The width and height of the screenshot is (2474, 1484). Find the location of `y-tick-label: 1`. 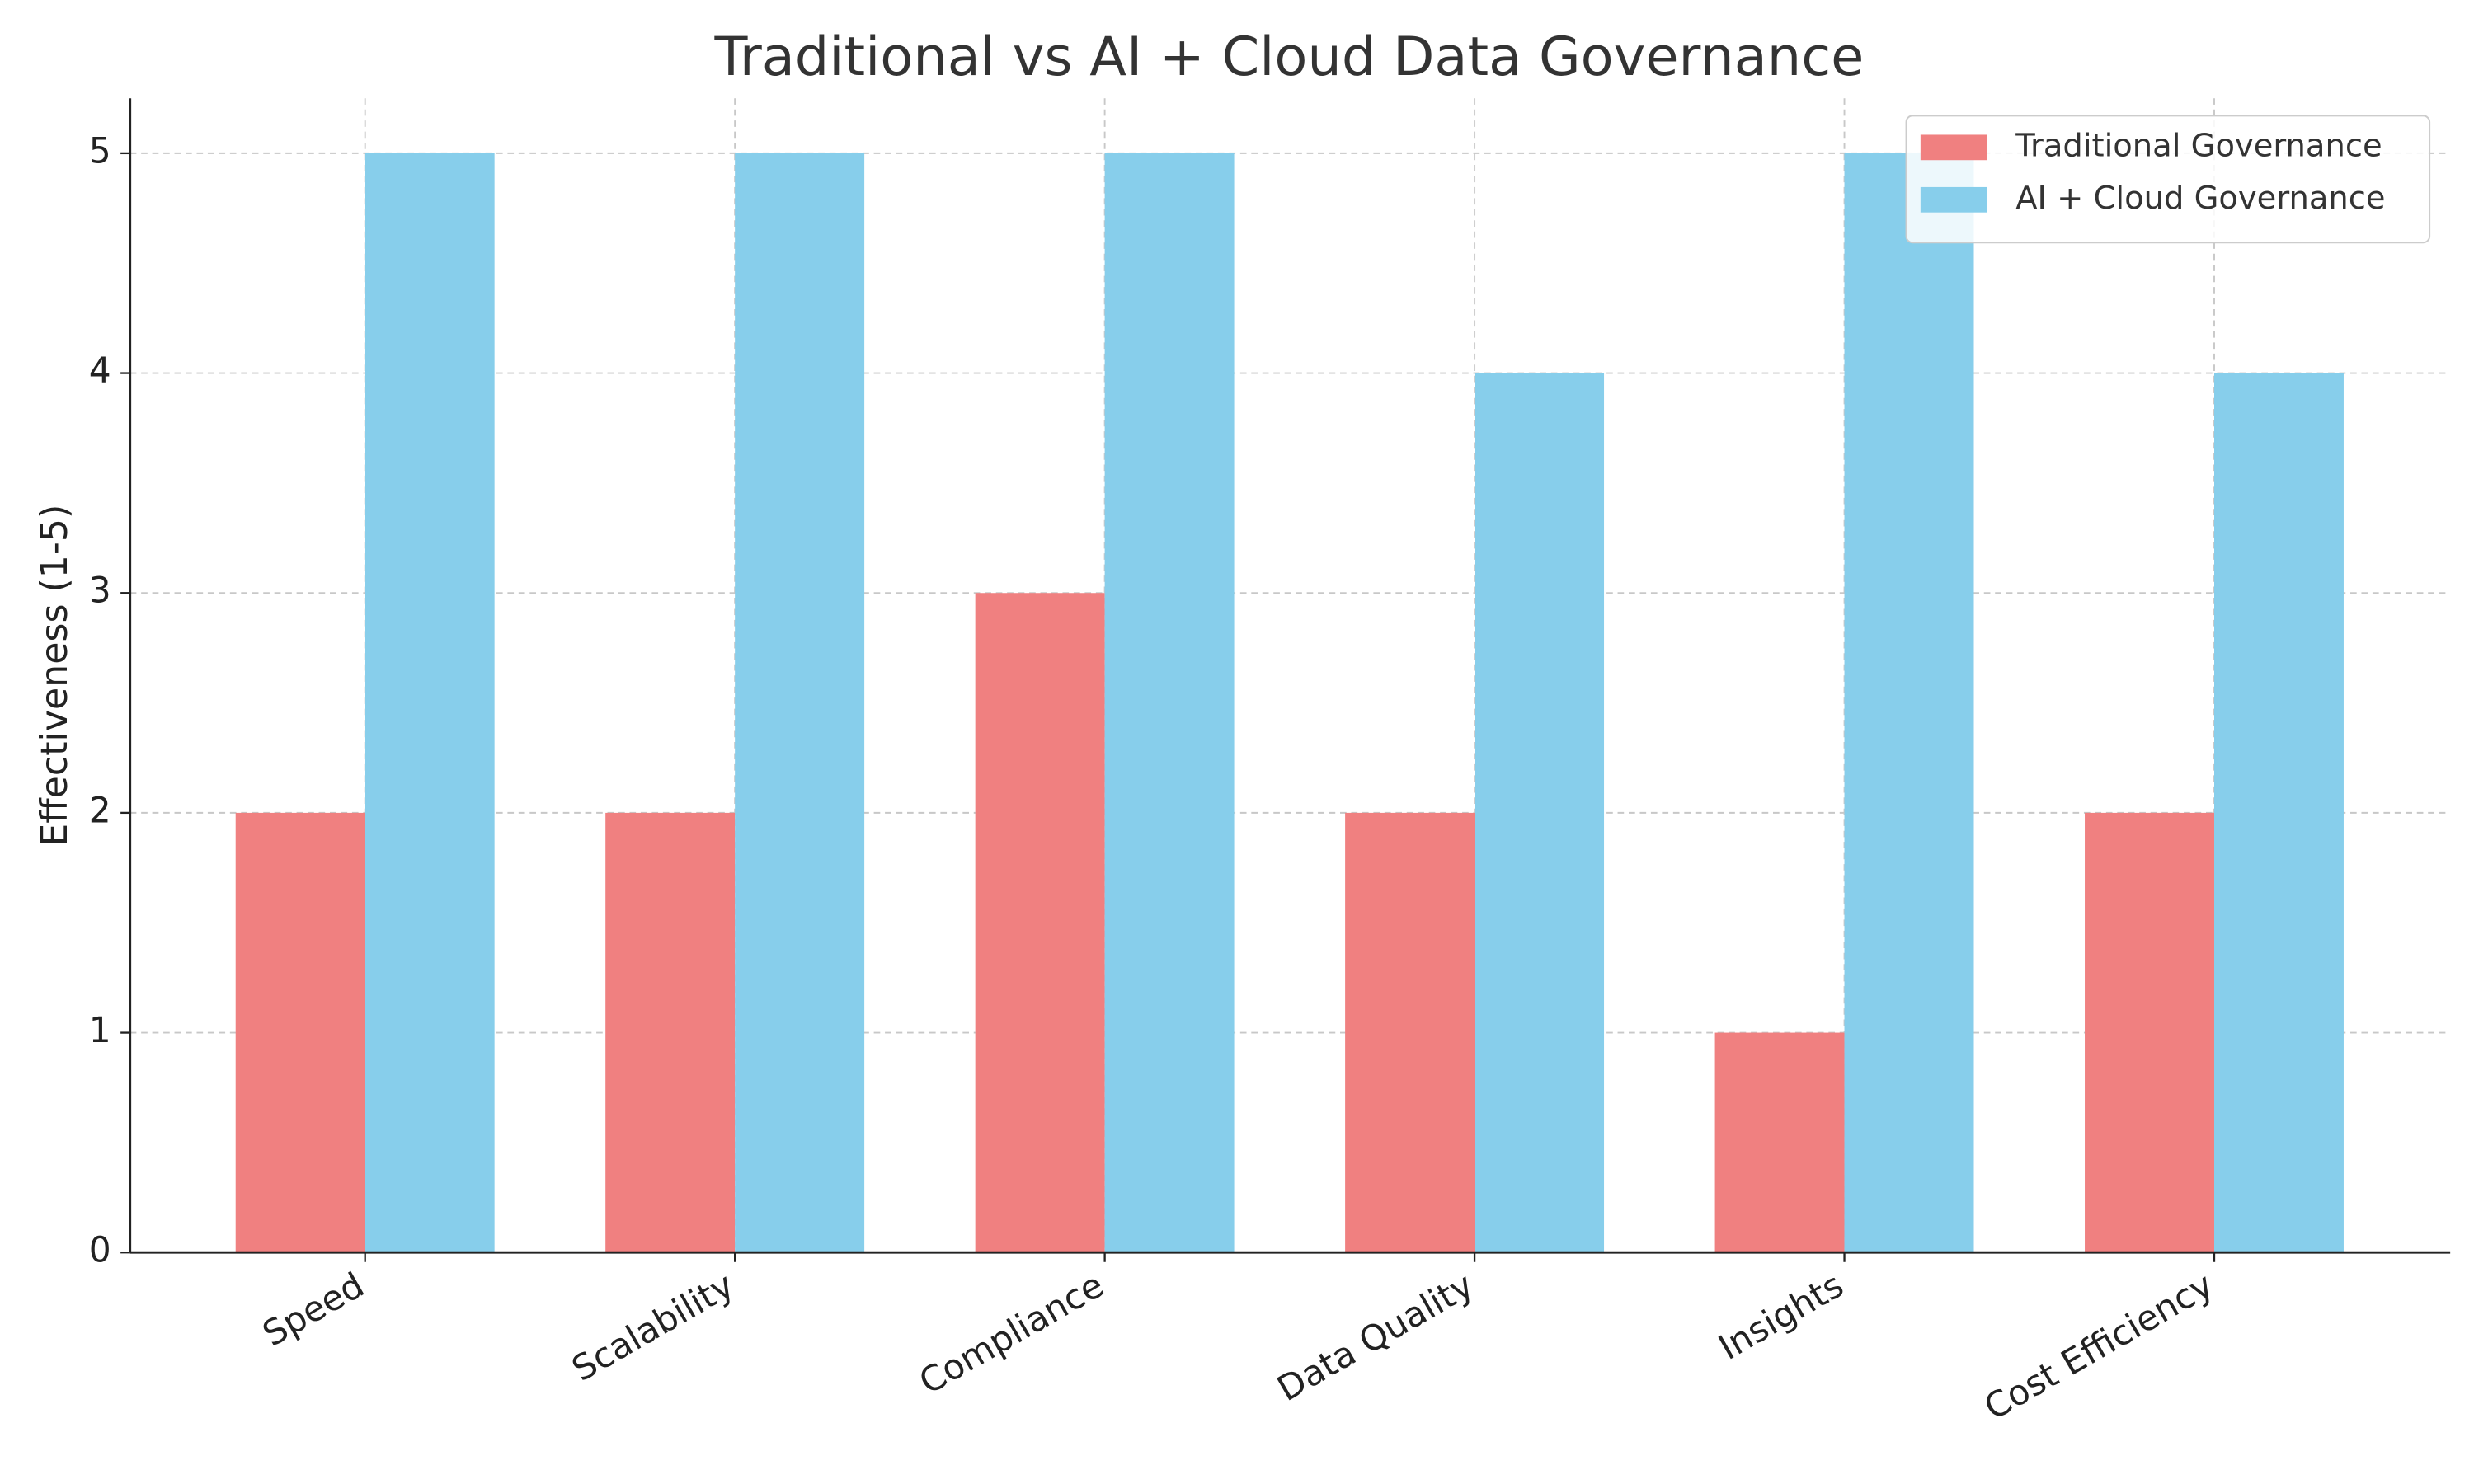

y-tick-label: 1 is located at coordinates (100, 1030).